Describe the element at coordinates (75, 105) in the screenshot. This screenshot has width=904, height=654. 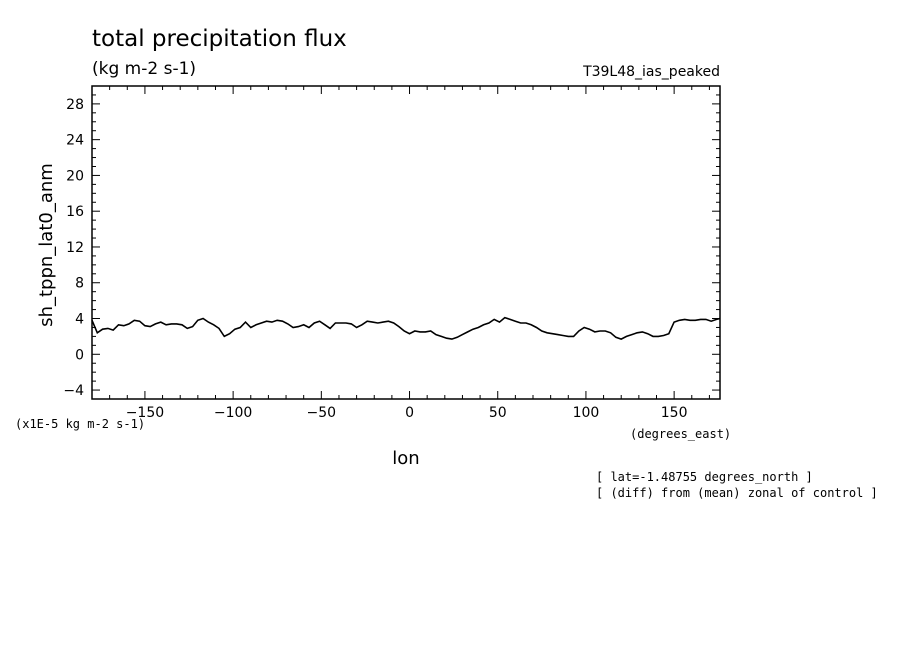
I see `y-tick-label: 28` at that location.